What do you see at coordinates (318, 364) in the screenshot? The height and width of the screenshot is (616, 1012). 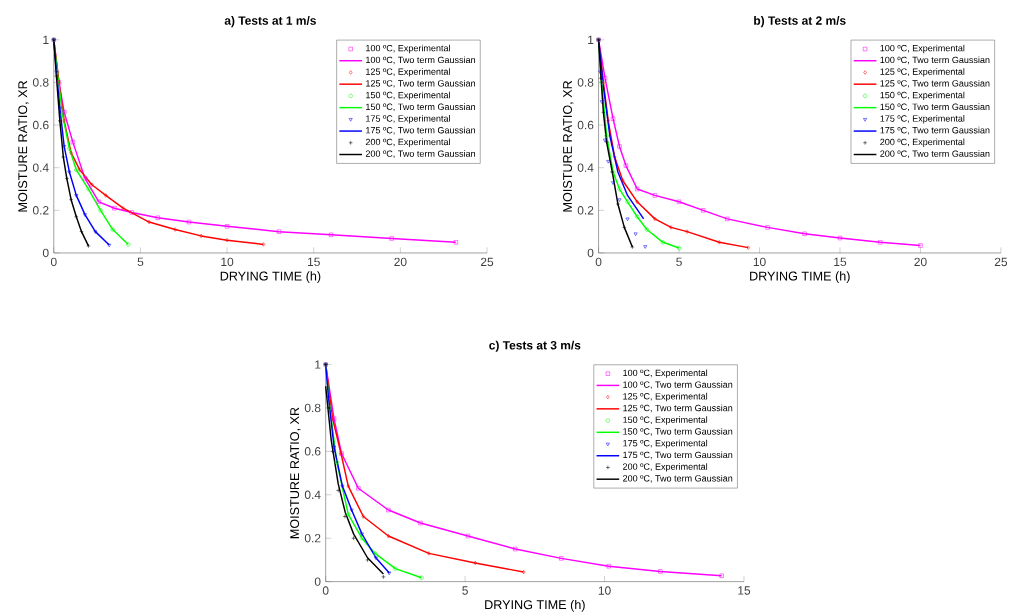 I see `y-tick-label: 1` at bounding box center [318, 364].